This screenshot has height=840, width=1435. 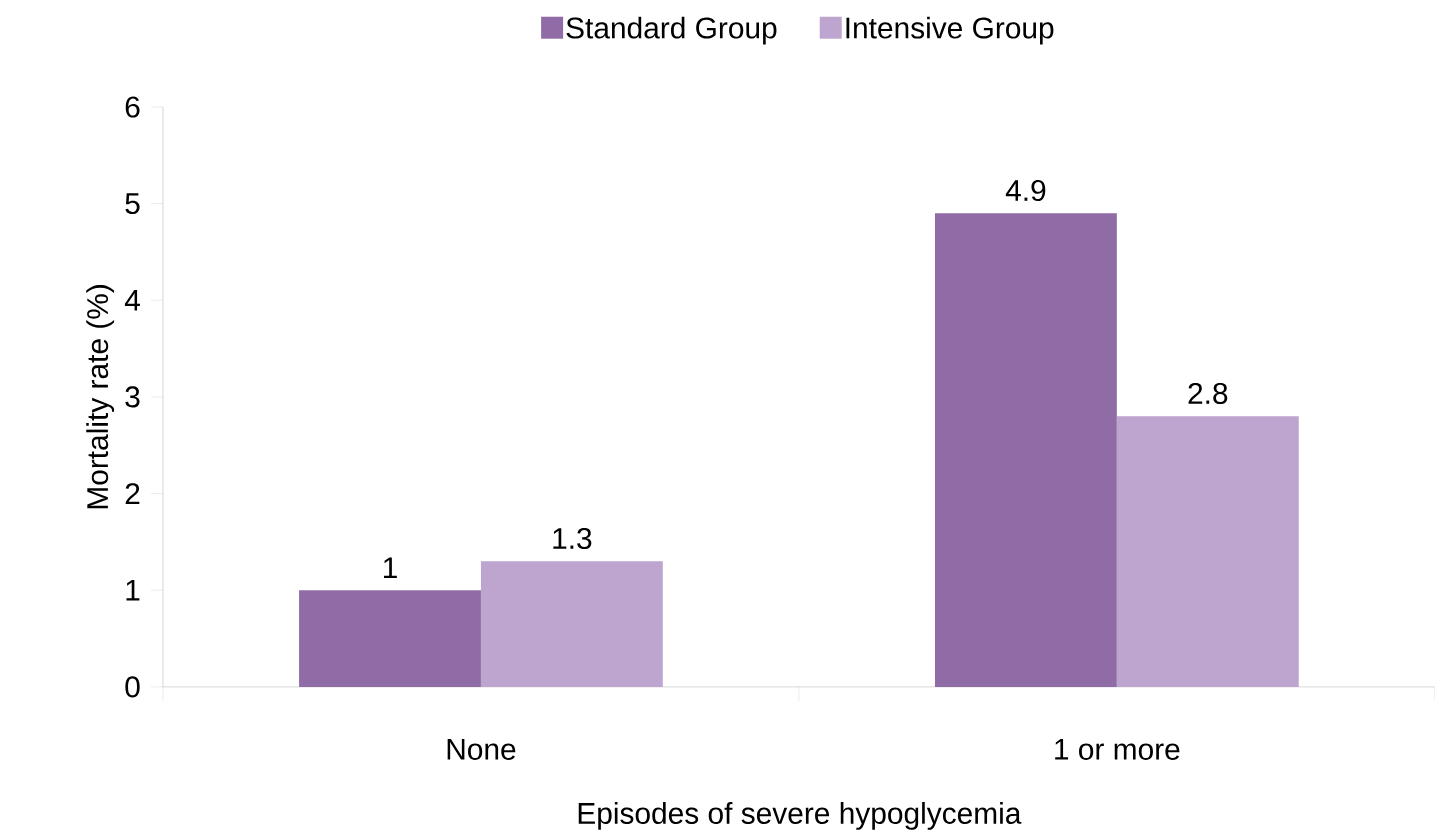 What do you see at coordinates (1025, 191) in the screenshot?
I see `data-label: 4.9` at bounding box center [1025, 191].